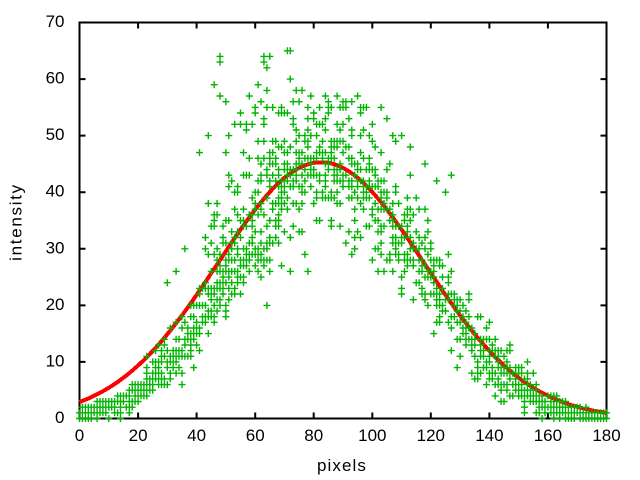 The height and width of the screenshot is (480, 640). What do you see at coordinates (16, 222) in the screenshot?
I see `svg-text: intensity` at bounding box center [16, 222].